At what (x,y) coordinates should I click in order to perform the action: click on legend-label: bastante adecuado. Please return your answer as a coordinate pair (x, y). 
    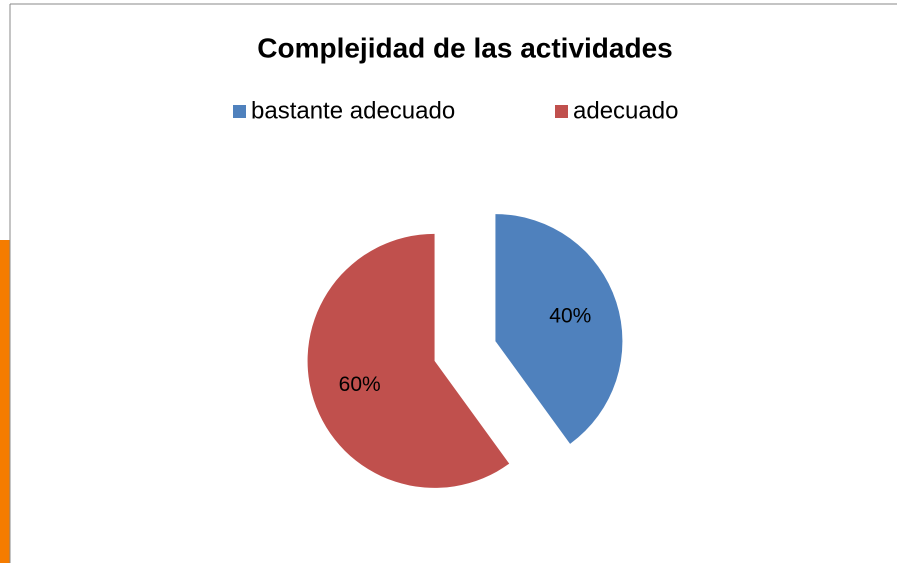
    Looking at the image, I should click on (353, 110).